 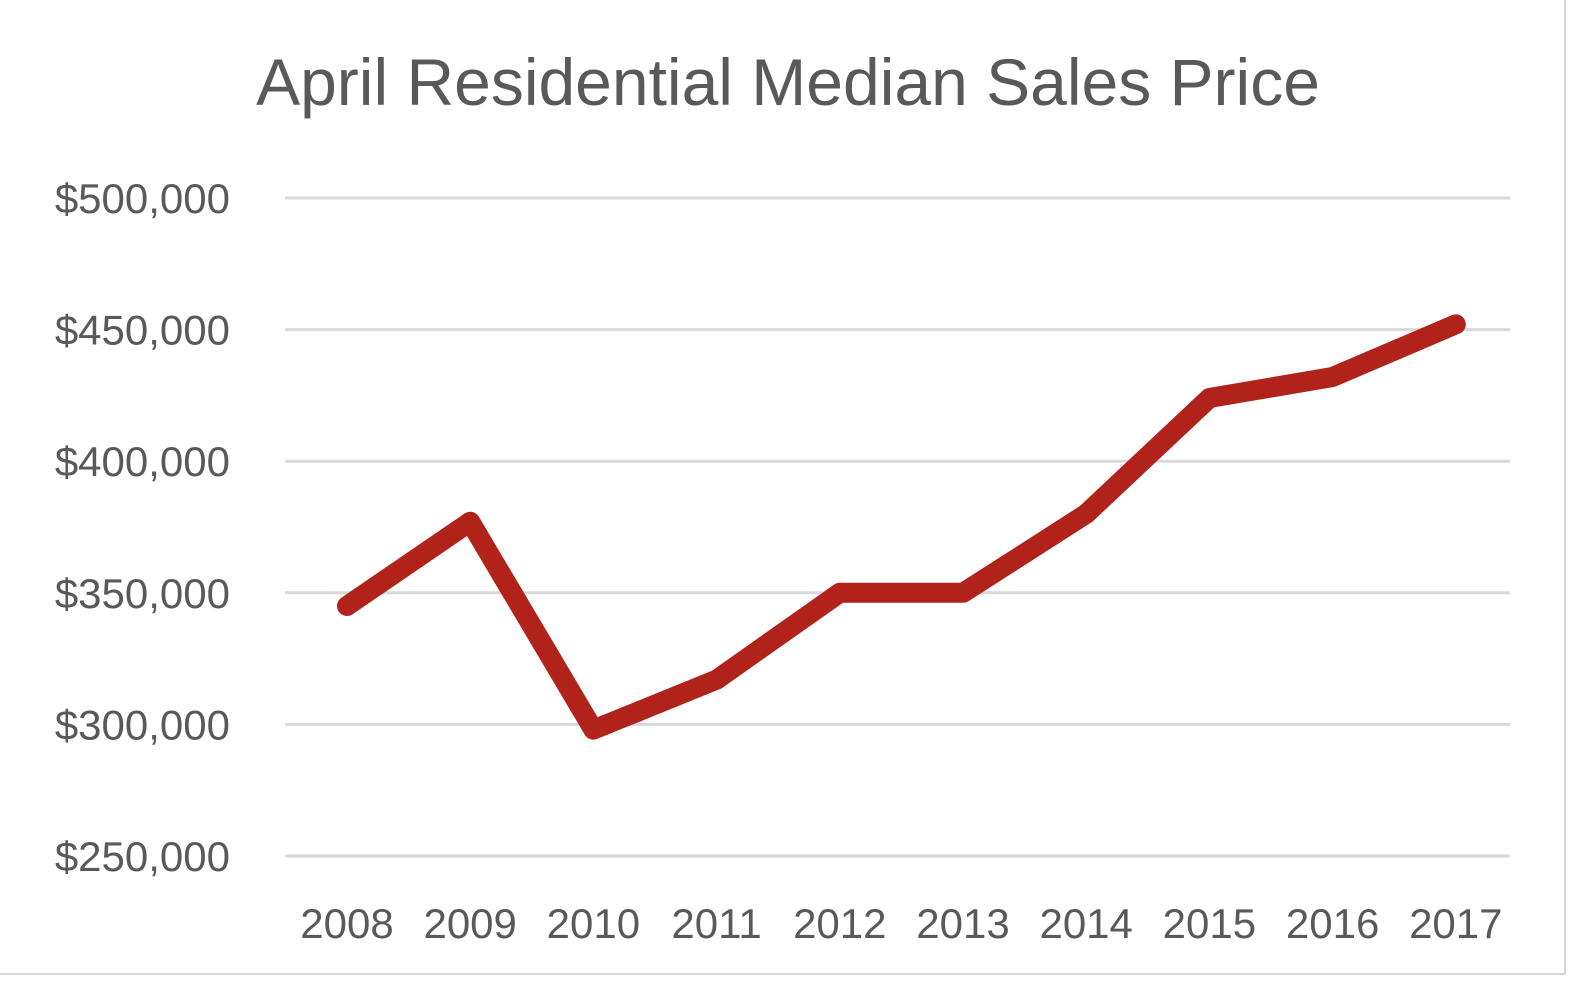 I want to click on x-tick-label: 2015, so click(x=1209, y=923).